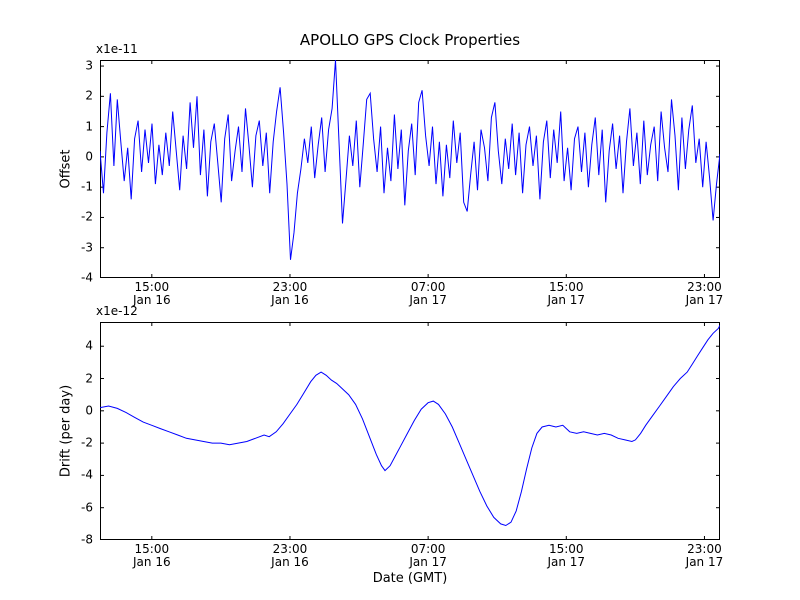 The height and width of the screenshot is (600, 800). I want to click on offset-y-tick-label: -4, so click(87, 277).